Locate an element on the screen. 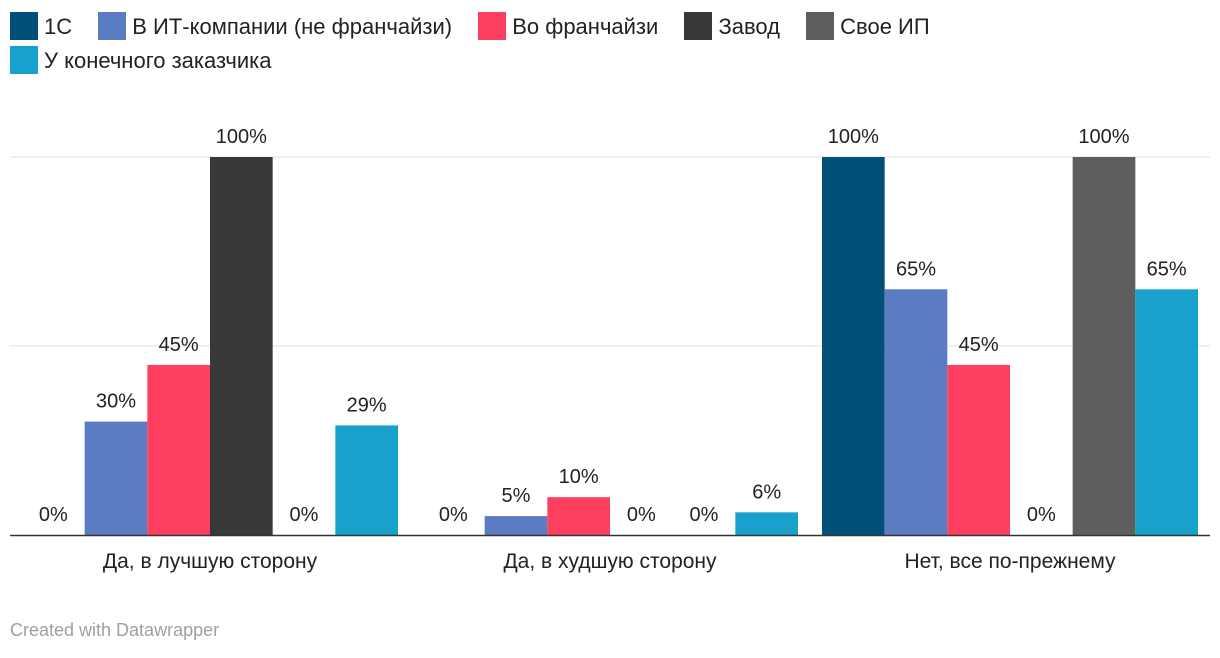  legend-label: В ИТ-компании (не франчайзи) is located at coordinates (292, 26).